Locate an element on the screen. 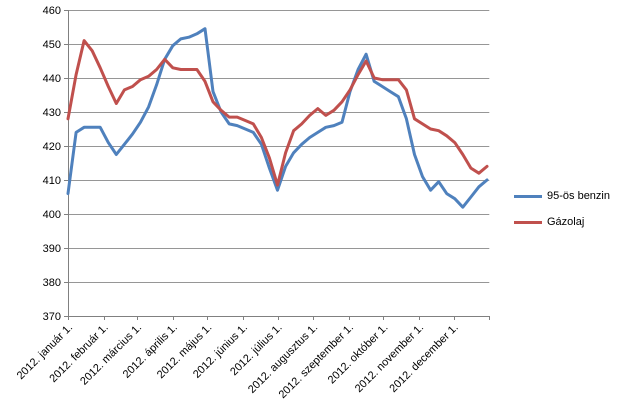  legend-item-benzin: 95-ös benzin is located at coordinates (562, 196).